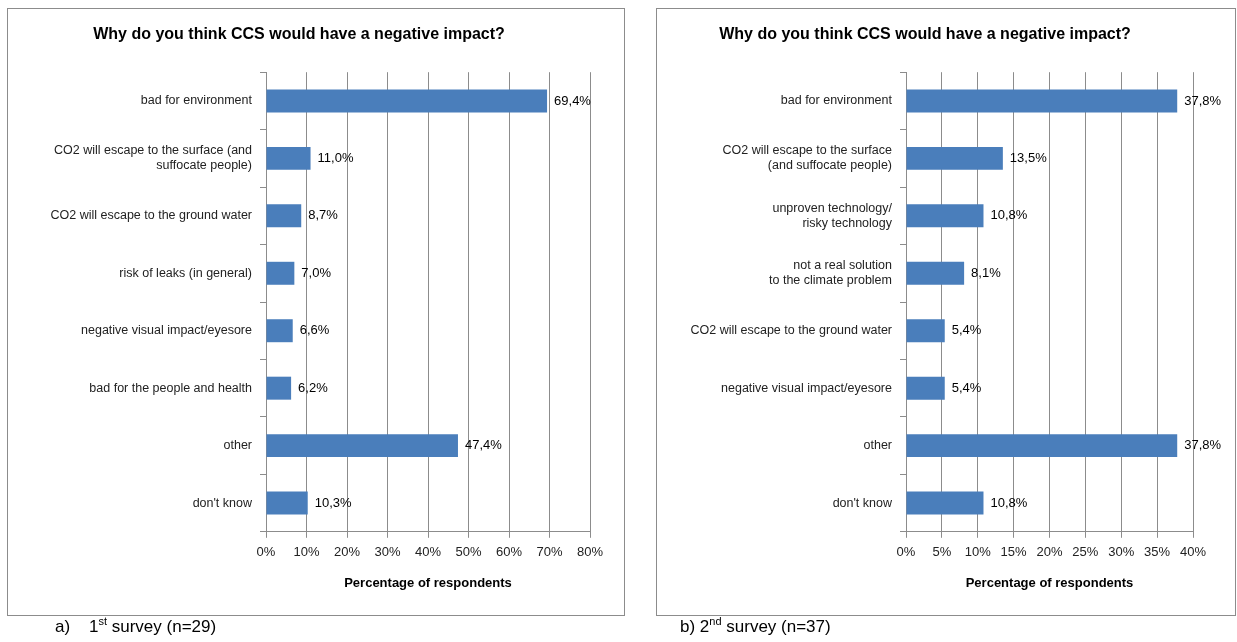  Describe the element at coordinates (333, 502) in the screenshot. I see `data-label: 10,3%` at that location.